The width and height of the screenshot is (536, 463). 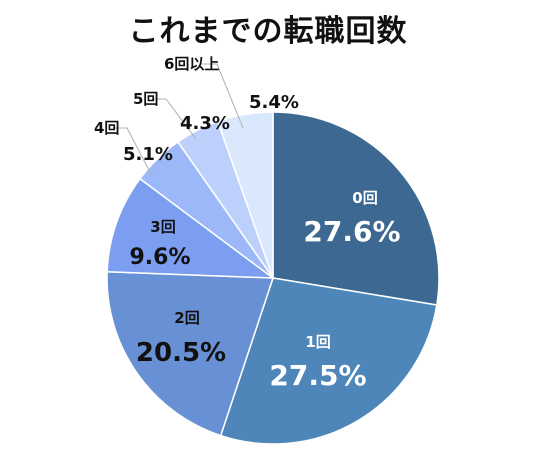 I want to click on slice-value-label-4: 5.1%, so click(x=148, y=154).